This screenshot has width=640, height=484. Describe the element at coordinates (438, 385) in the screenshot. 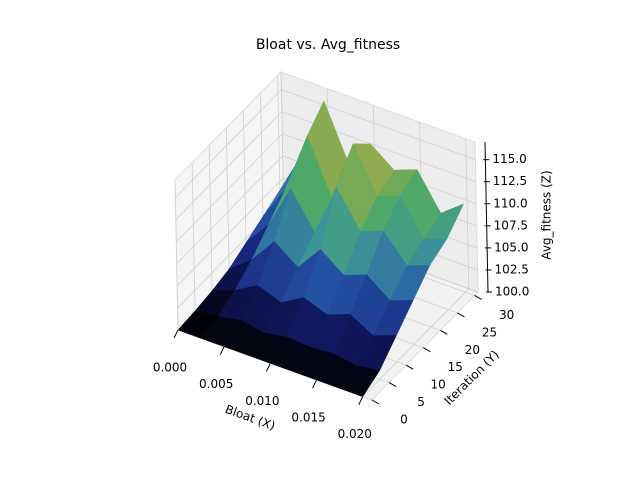

I see `y-tick-label: 10` at that location.